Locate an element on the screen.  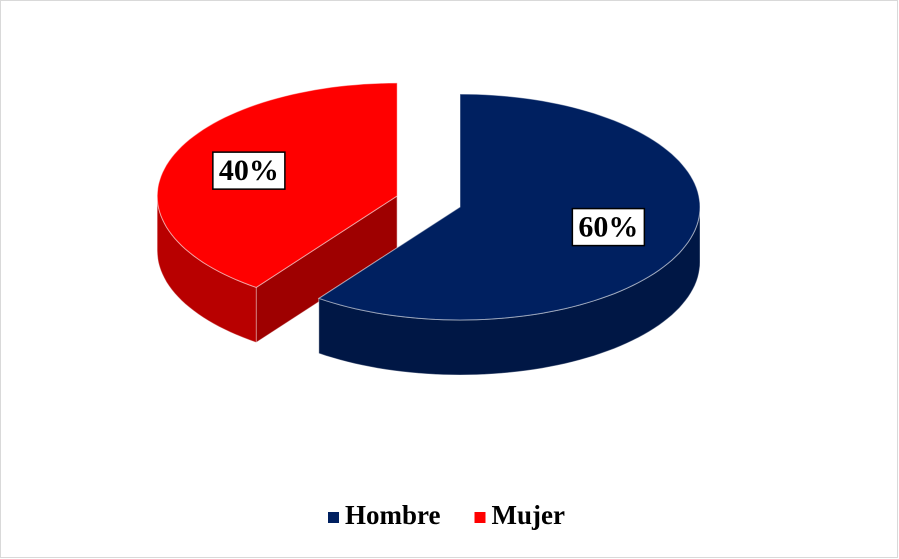
legend-label: Mujer is located at coordinates (528, 515).